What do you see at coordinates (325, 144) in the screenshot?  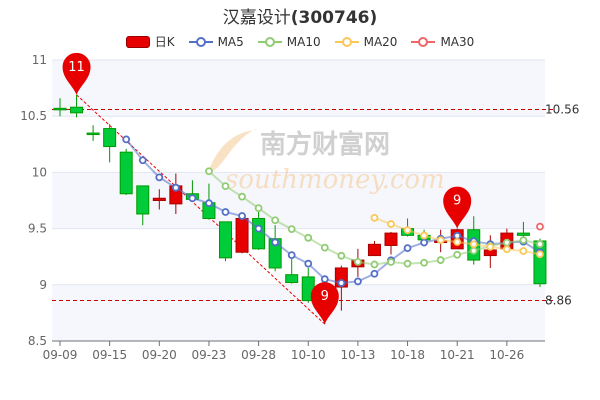 I see `watermark-cn: 南方财富网` at bounding box center [325, 144].